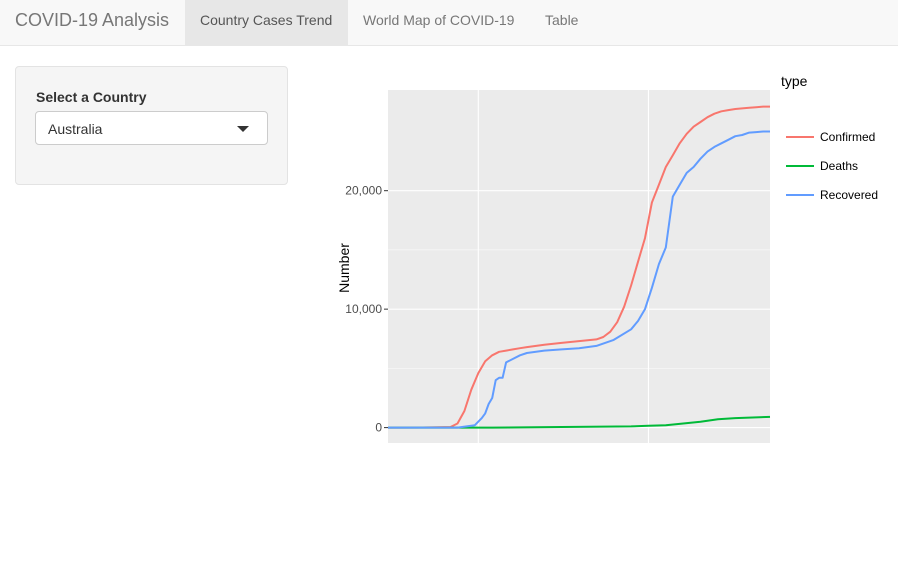 The height and width of the screenshot is (573, 898). What do you see at coordinates (91, 97) in the screenshot?
I see `country-select-label: Select a Country` at bounding box center [91, 97].